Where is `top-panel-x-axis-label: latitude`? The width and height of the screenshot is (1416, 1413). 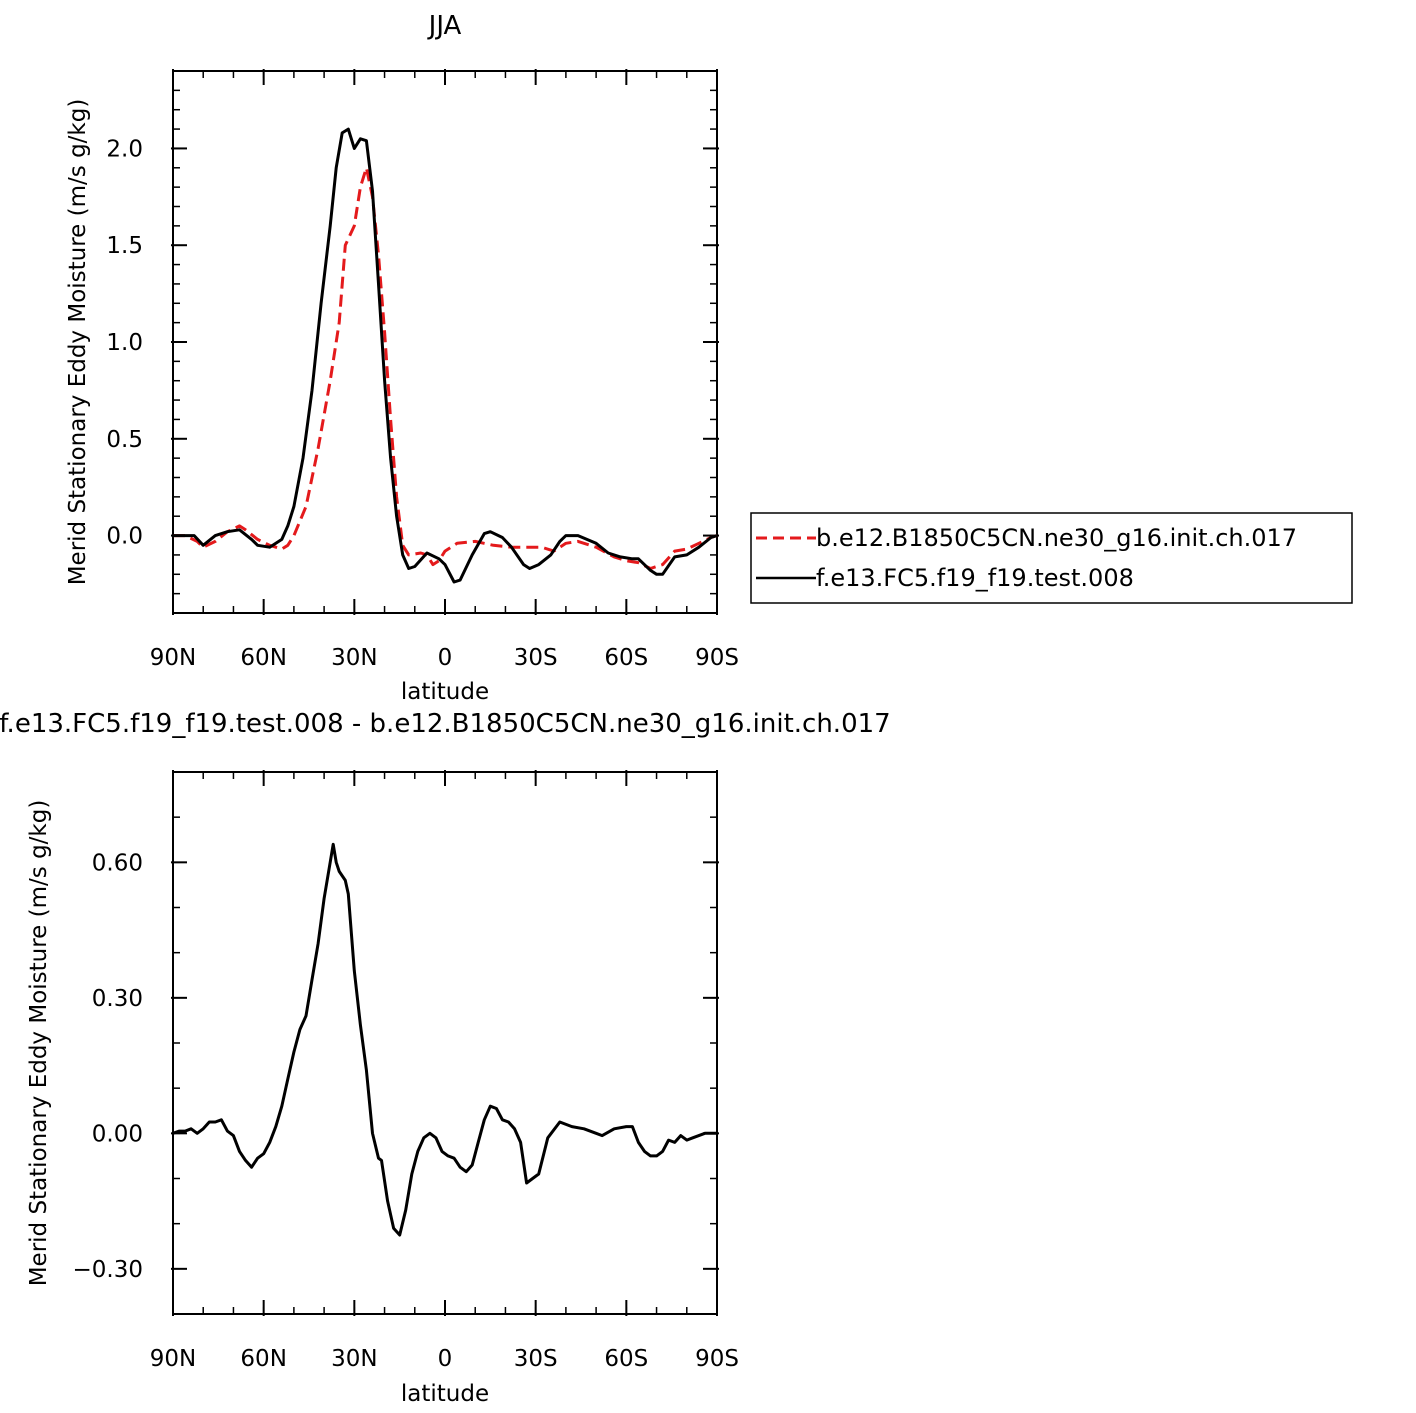
top-panel-x-axis-label: latitude is located at coordinates (445, 692).